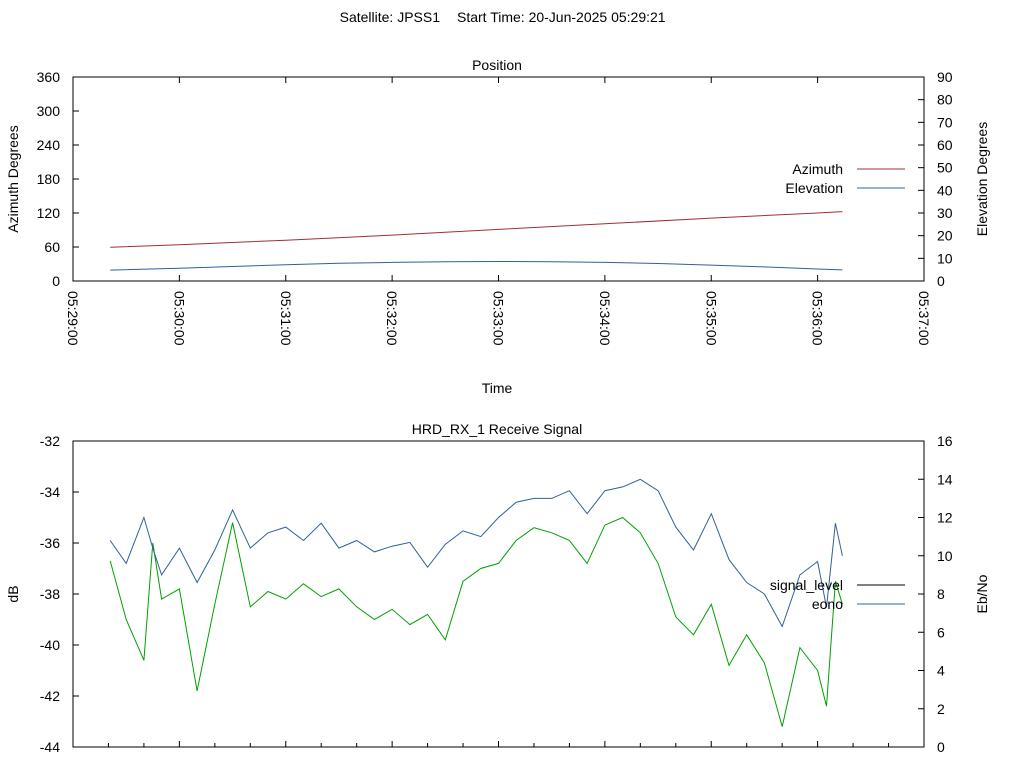 This screenshot has height=768, width=1024. I want to click on x-tick-label: 05:35:00, so click(711, 318).